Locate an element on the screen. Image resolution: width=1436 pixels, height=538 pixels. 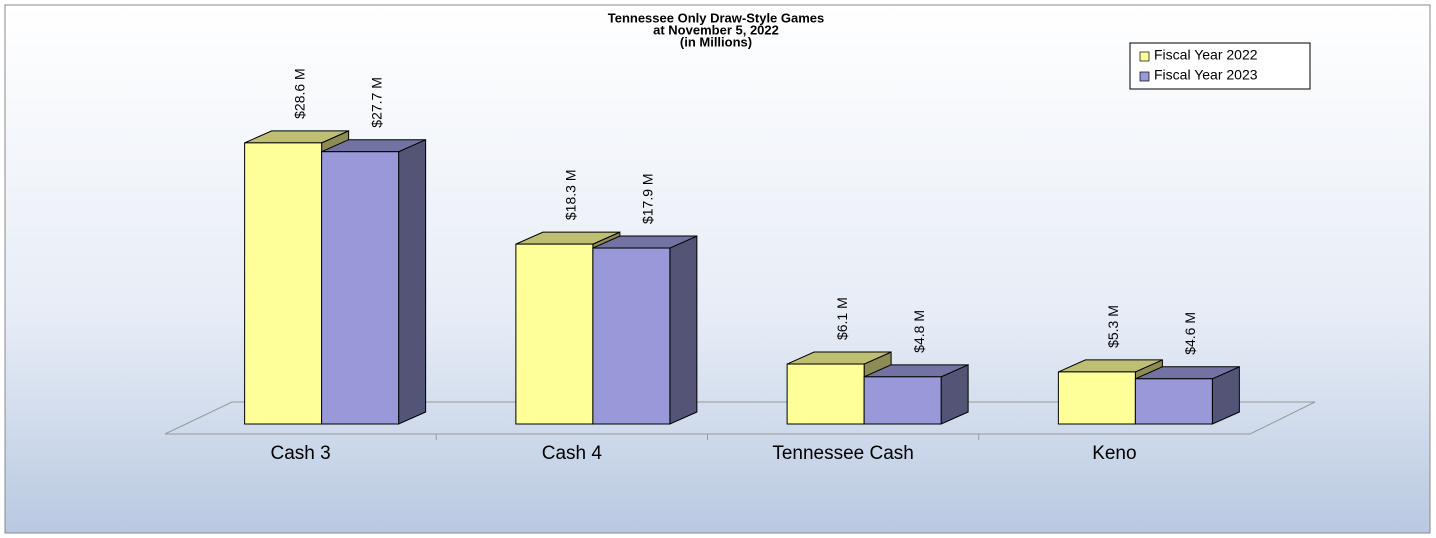
data-label: $27.7 M is located at coordinates (376, 102).